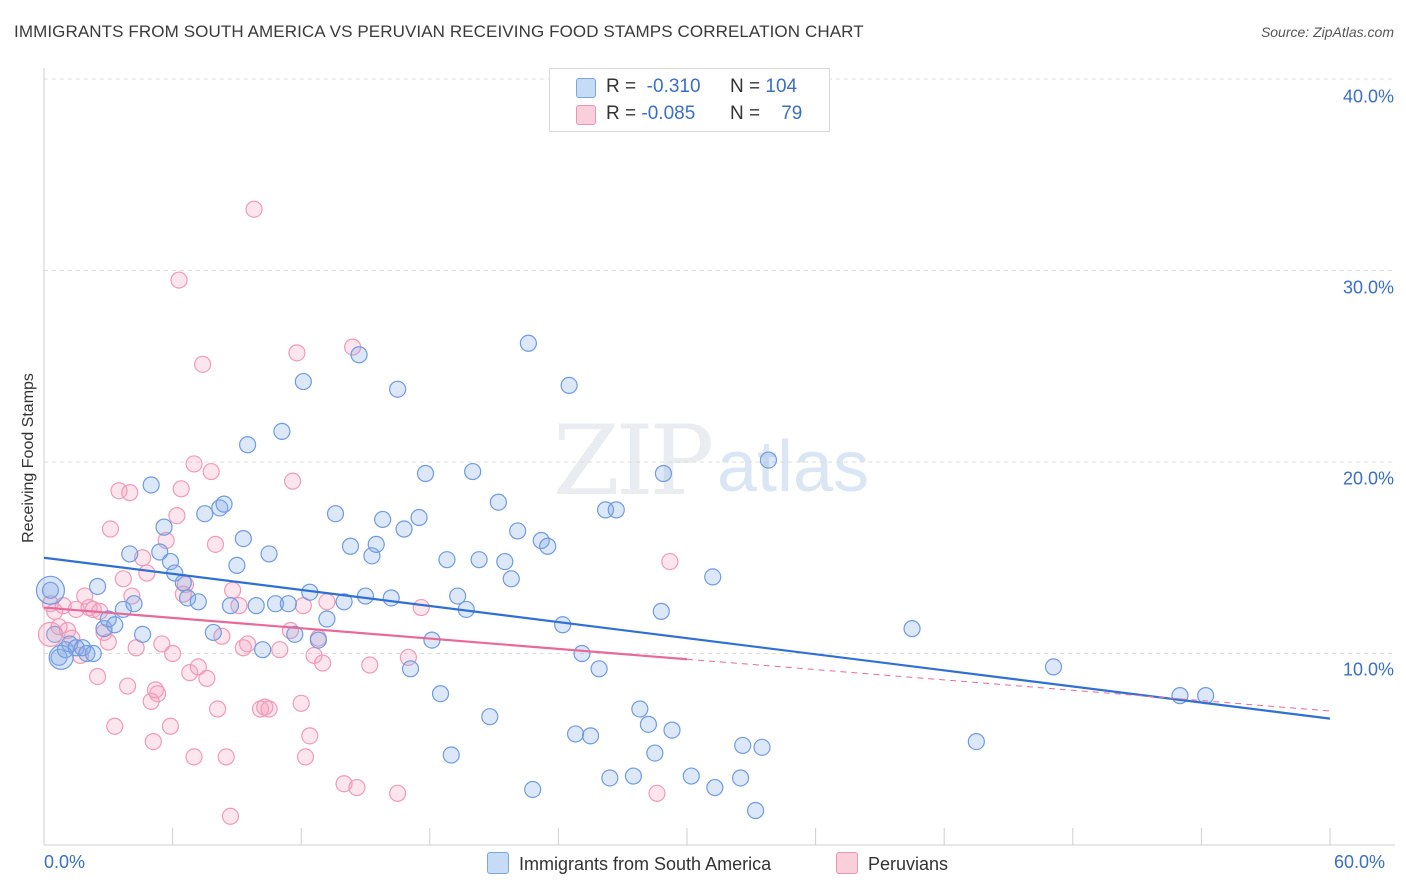 The image size is (1406, 892). I want to click on source-label: Source: ZipAtlas.com, so click(1327, 32).